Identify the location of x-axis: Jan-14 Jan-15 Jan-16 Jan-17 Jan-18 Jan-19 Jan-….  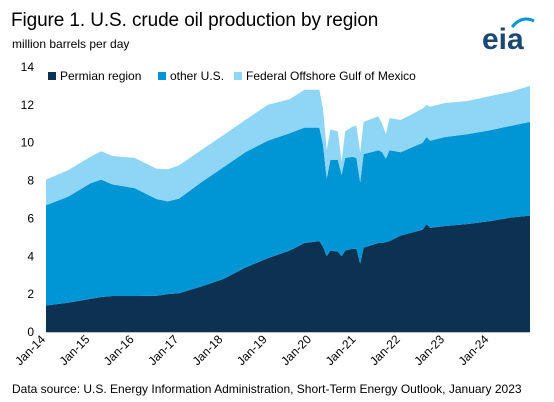
(271, 350).